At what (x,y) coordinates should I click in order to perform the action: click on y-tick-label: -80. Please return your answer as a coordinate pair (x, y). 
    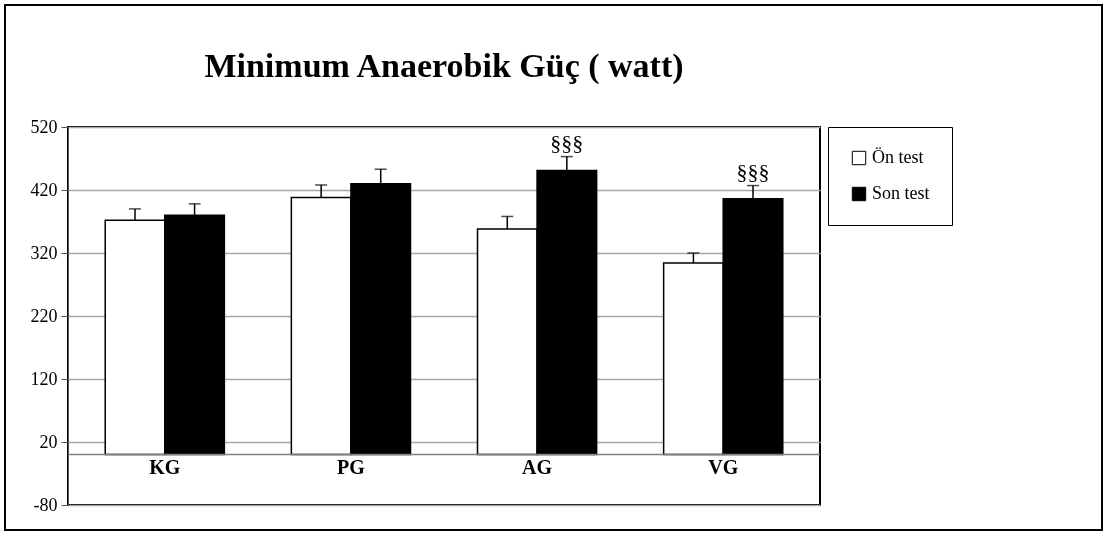
    Looking at the image, I should click on (45, 504).